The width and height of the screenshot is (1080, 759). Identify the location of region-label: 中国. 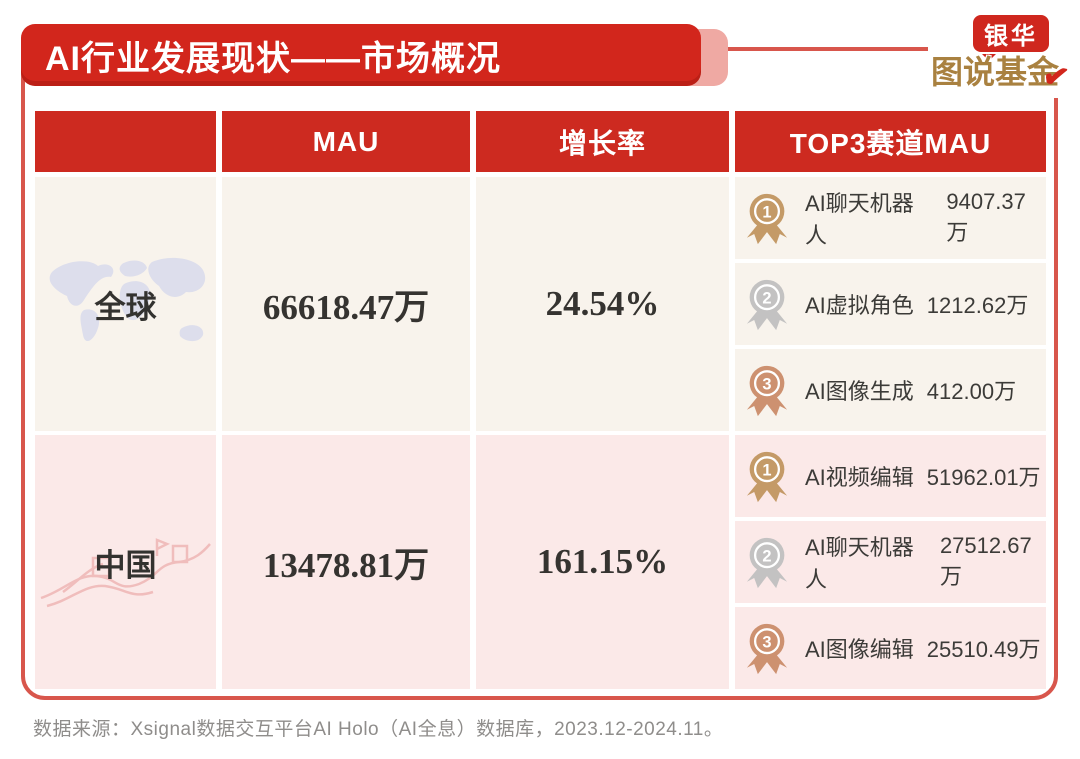
(125, 565).